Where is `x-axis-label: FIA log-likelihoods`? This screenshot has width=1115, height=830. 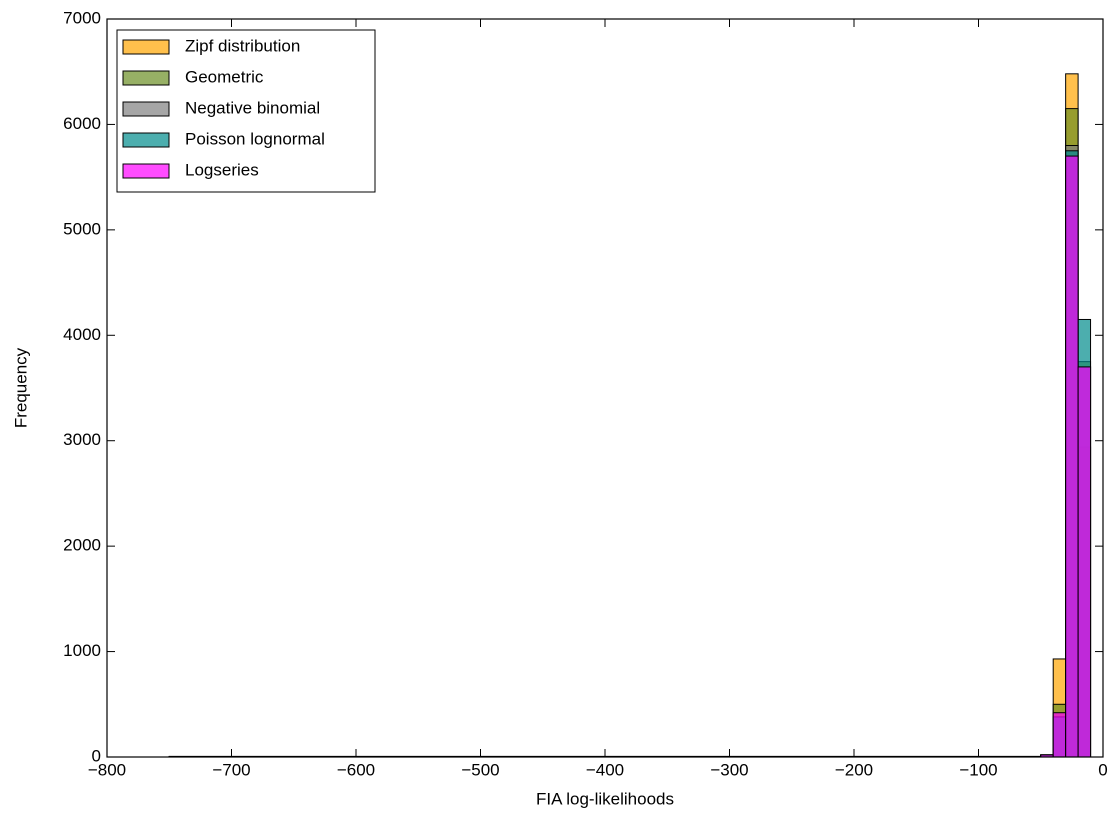 x-axis-label: FIA log-likelihoods is located at coordinates (605, 798).